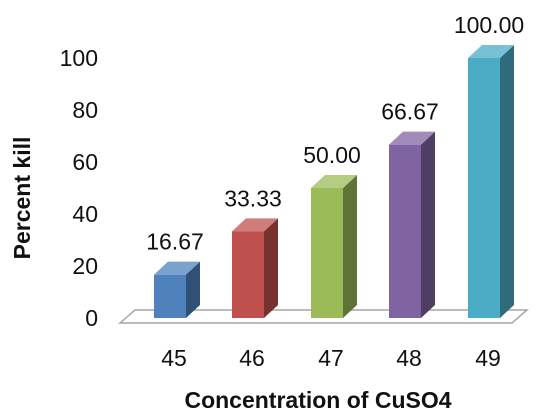 The image size is (549, 418). Describe the element at coordinates (332, 155) in the screenshot. I see `data-label: 50.00` at that location.